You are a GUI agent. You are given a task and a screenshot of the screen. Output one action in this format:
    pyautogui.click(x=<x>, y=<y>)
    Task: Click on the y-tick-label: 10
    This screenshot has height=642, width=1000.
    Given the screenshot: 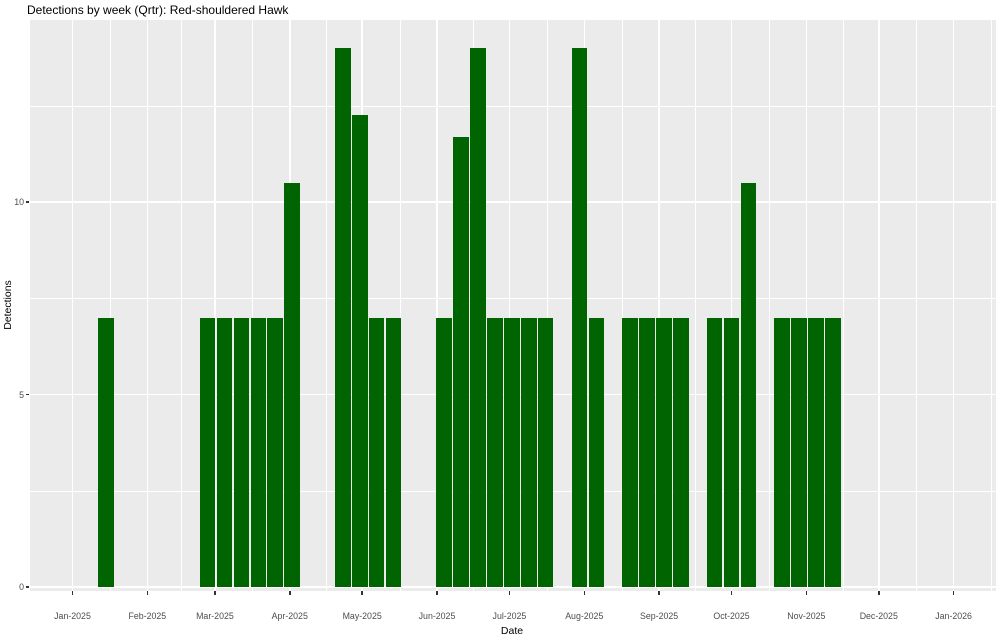 What is the action you would take?
    pyautogui.click(x=19, y=202)
    